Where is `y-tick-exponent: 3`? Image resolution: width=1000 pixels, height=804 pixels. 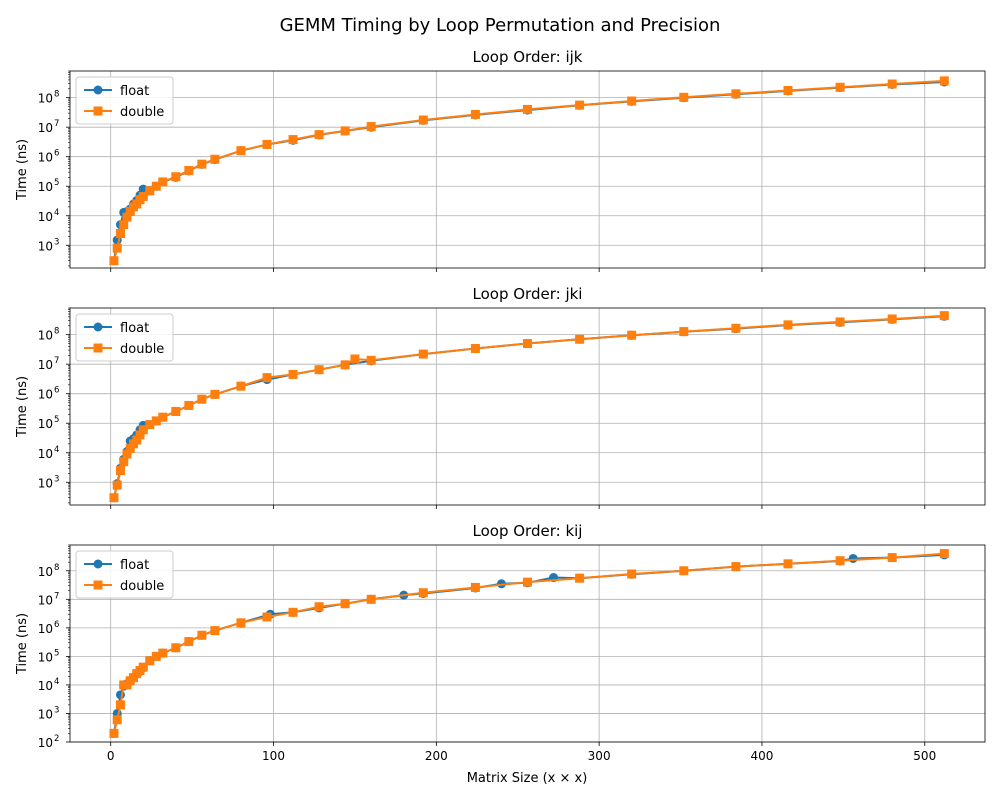
y-tick-exponent: 3 is located at coordinates (56, 242).